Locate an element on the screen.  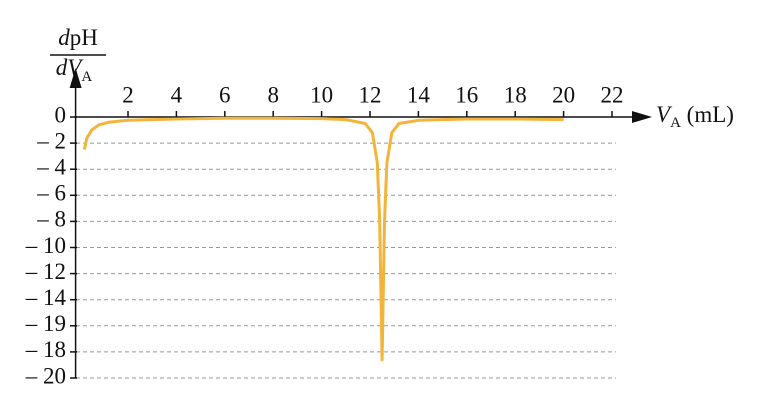
y-label-numerator: dpH is located at coordinates (78, 37).